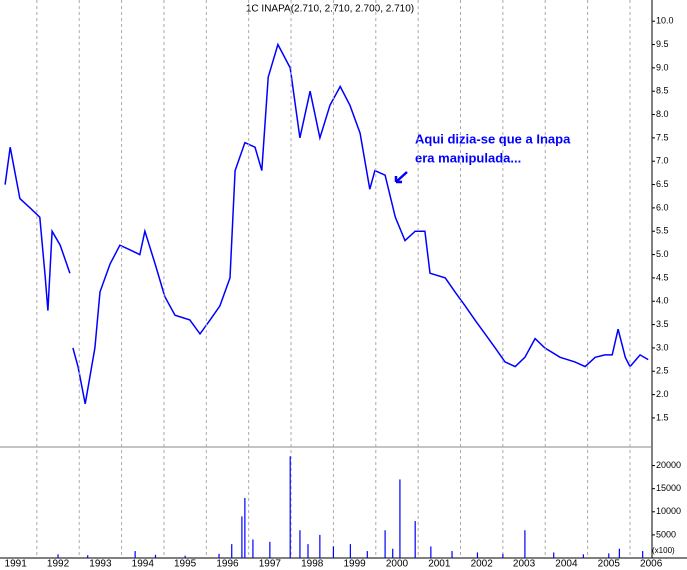 The width and height of the screenshot is (687, 570). What do you see at coordinates (482, 564) in the screenshot?
I see `x-tick-label: 2002` at bounding box center [482, 564].